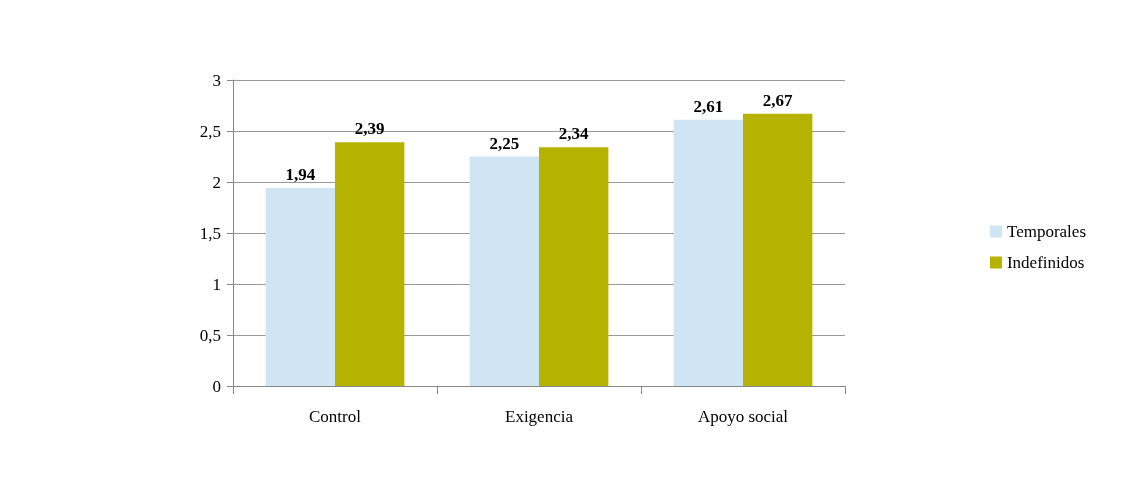 The image size is (1131, 494). Describe the element at coordinates (216, 80) in the screenshot. I see `y-tick-label: 3` at that location.